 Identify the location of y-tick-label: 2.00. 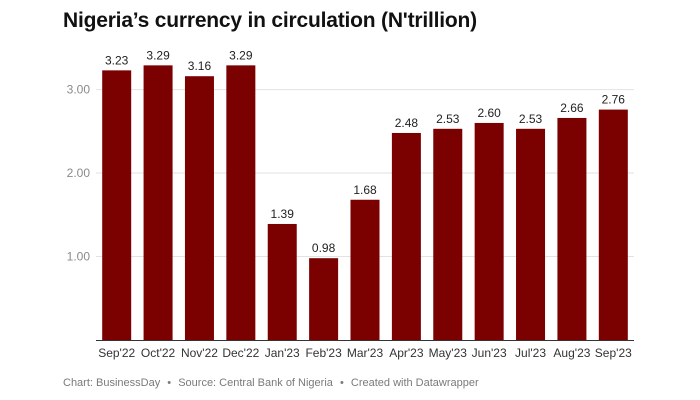
(79, 173).